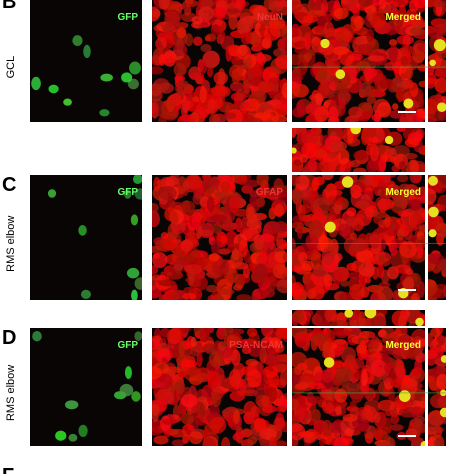  What do you see at coordinates (86, 61) in the screenshot?
I see `micrograph` at bounding box center [86, 61].